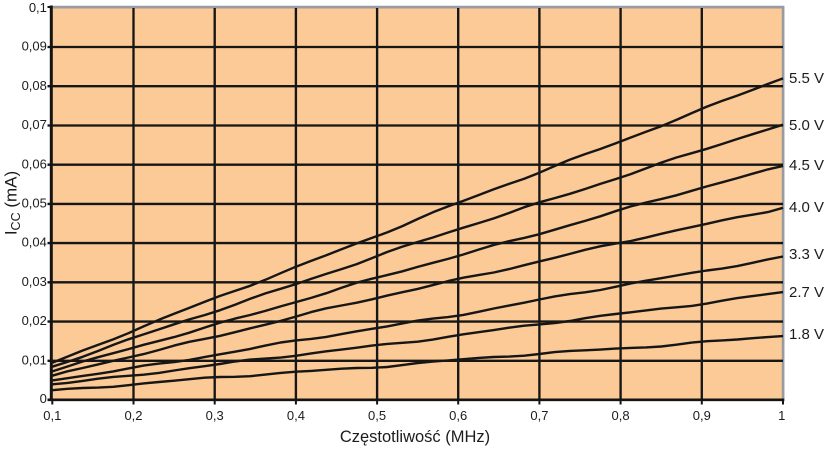 The image size is (828, 453). What do you see at coordinates (34, 281) in the screenshot?
I see `svg-text: 0,03` at bounding box center [34, 281].